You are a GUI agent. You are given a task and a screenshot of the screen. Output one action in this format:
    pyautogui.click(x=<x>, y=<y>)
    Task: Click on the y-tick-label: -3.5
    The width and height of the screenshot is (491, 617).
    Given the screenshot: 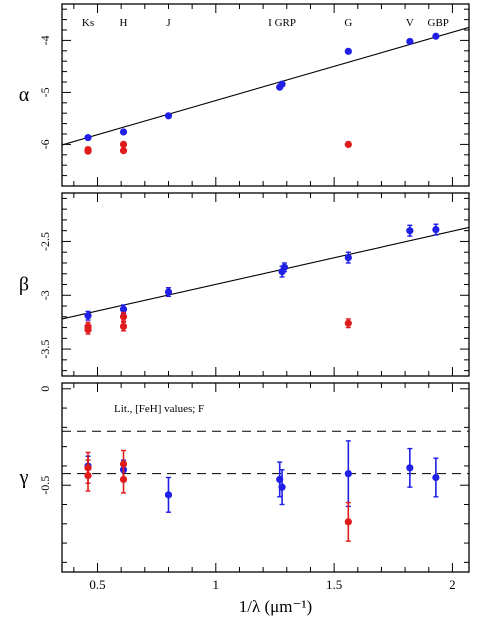 What is the action you would take?
    pyautogui.click(x=45, y=349)
    